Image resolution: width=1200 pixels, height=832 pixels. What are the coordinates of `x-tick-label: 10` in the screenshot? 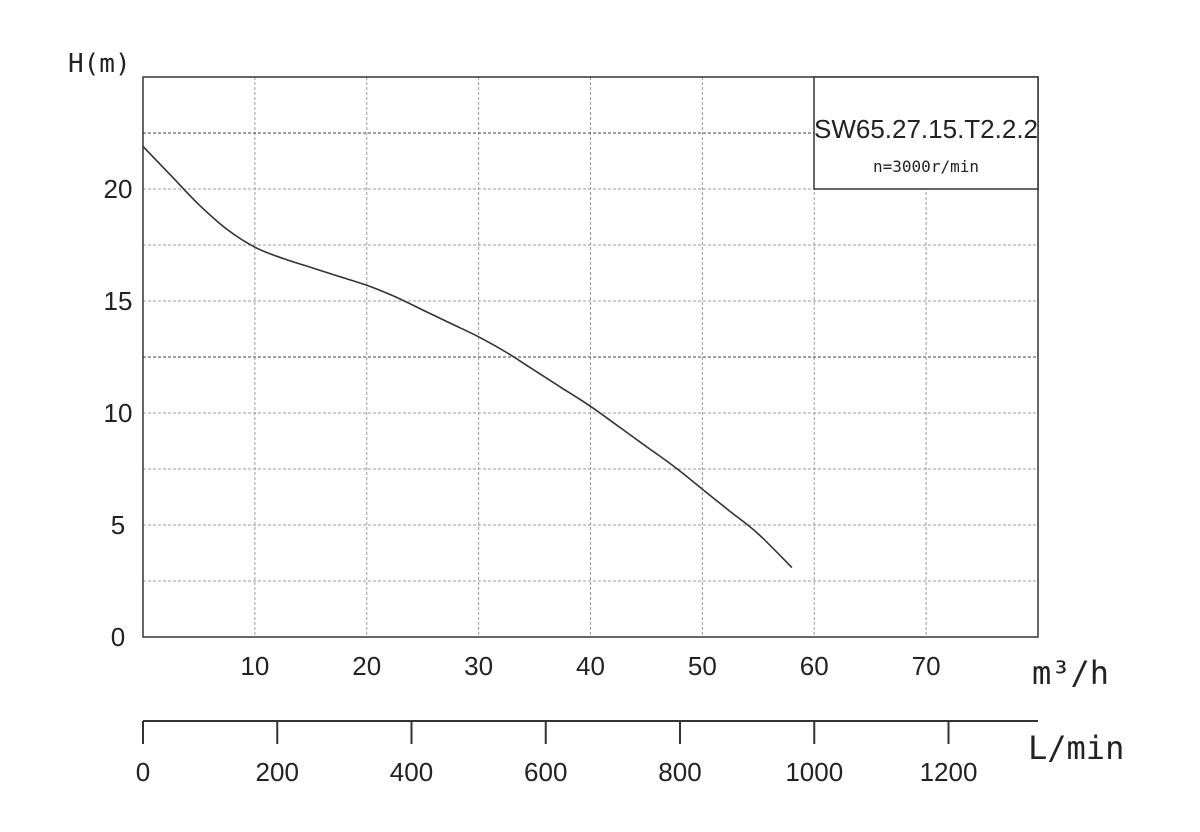 It's located at (254, 666).